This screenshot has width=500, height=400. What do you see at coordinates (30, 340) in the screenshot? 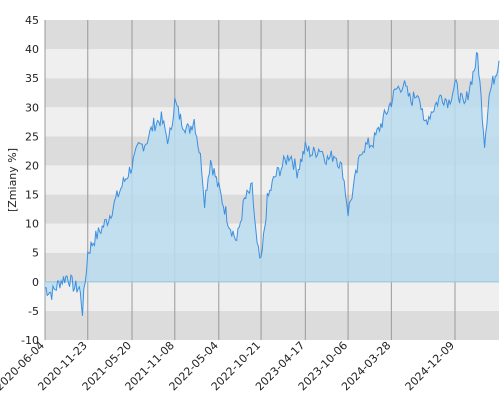
I see `y-tick-label: -10` at bounding box center [30, 340].